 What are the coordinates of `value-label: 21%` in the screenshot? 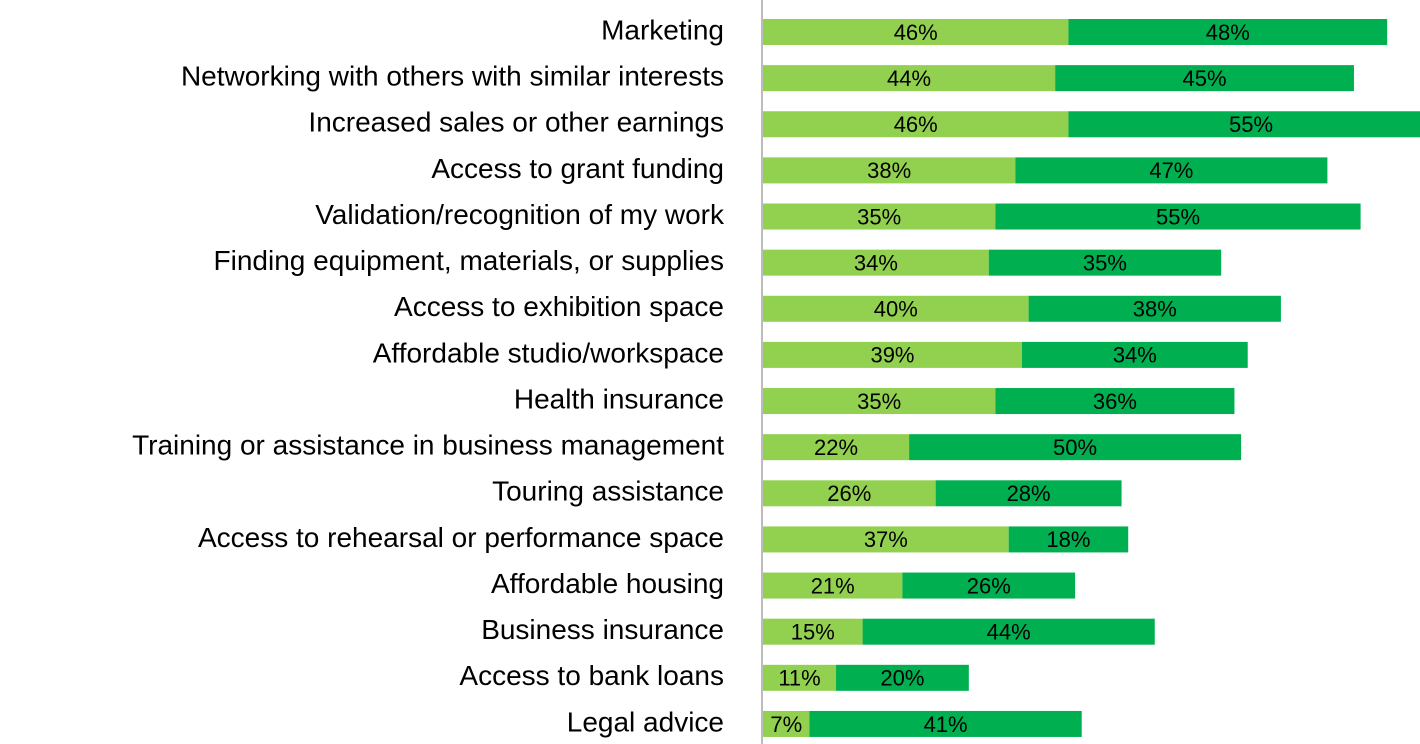 It's located at (833, 585).